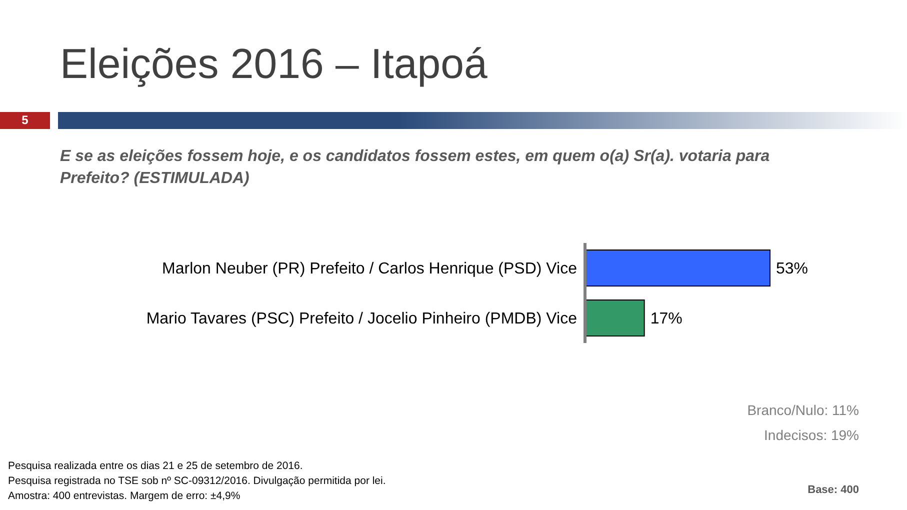  I want to click on text: 5, so click(25, 120).